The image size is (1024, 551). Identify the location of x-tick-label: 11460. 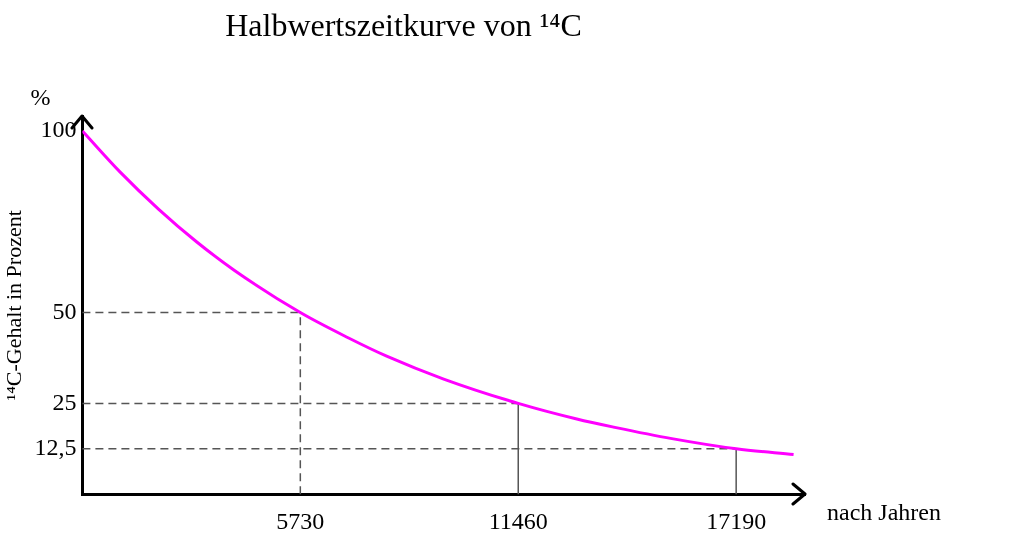
(518, 520).